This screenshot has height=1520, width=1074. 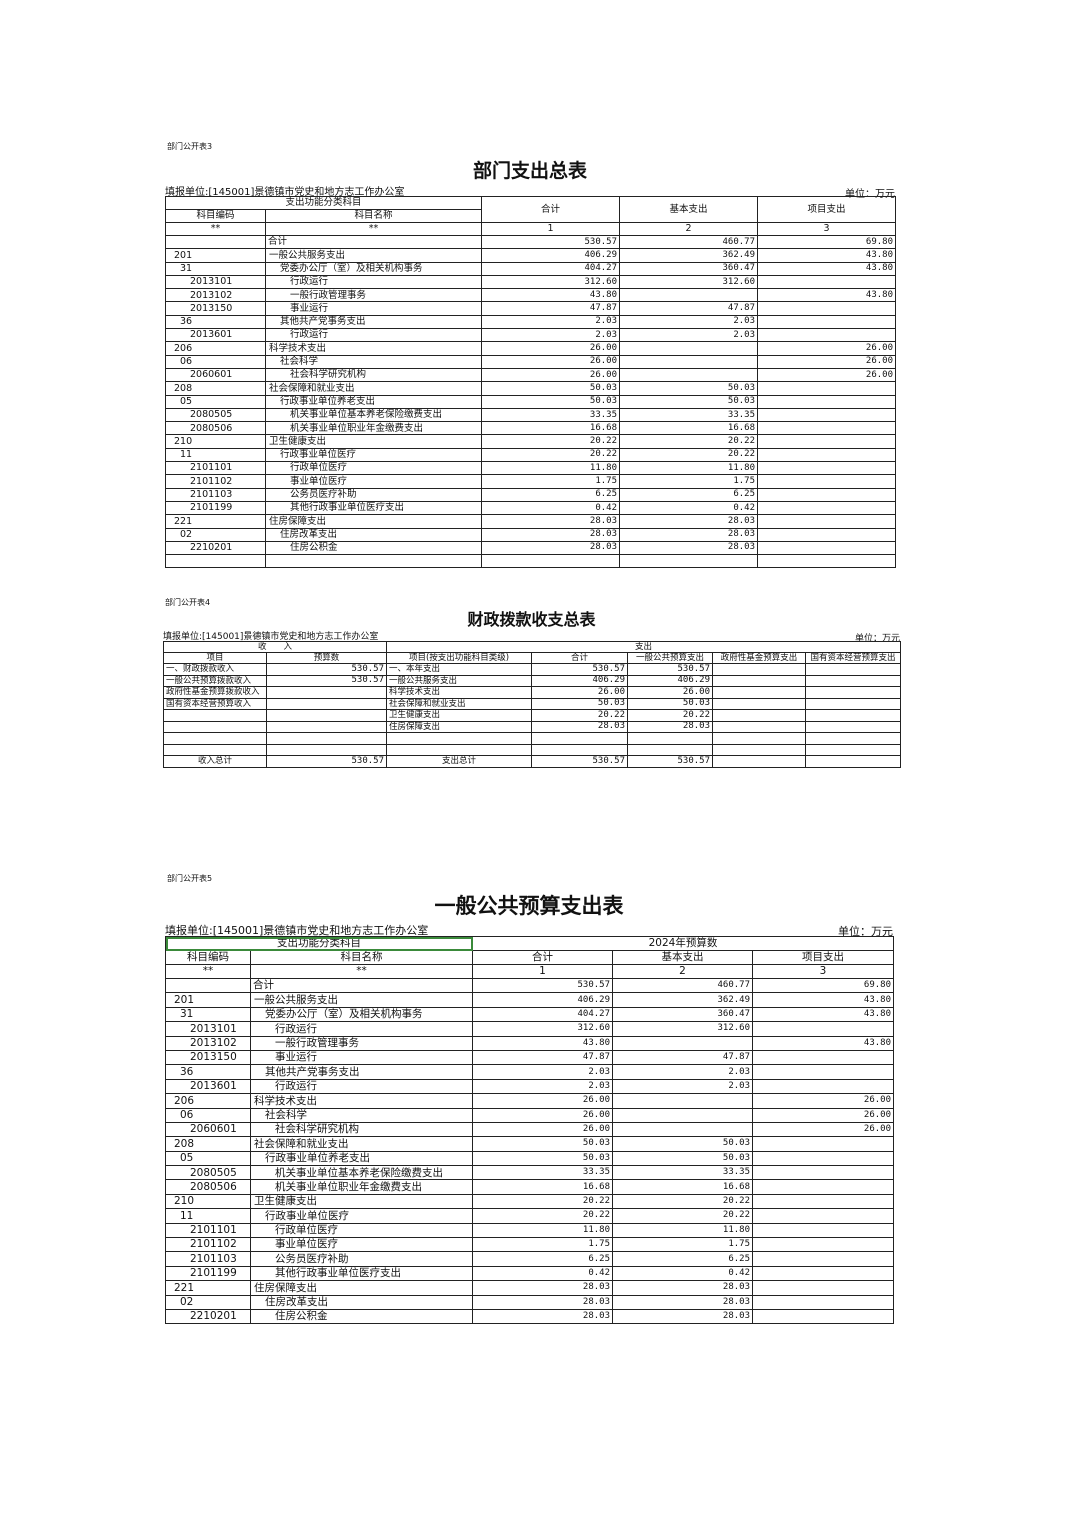 What do you see at coordinates (542, 1029) in the screenshot?
I see `cell-total: 312.60` at bounding box center [542, 1029].